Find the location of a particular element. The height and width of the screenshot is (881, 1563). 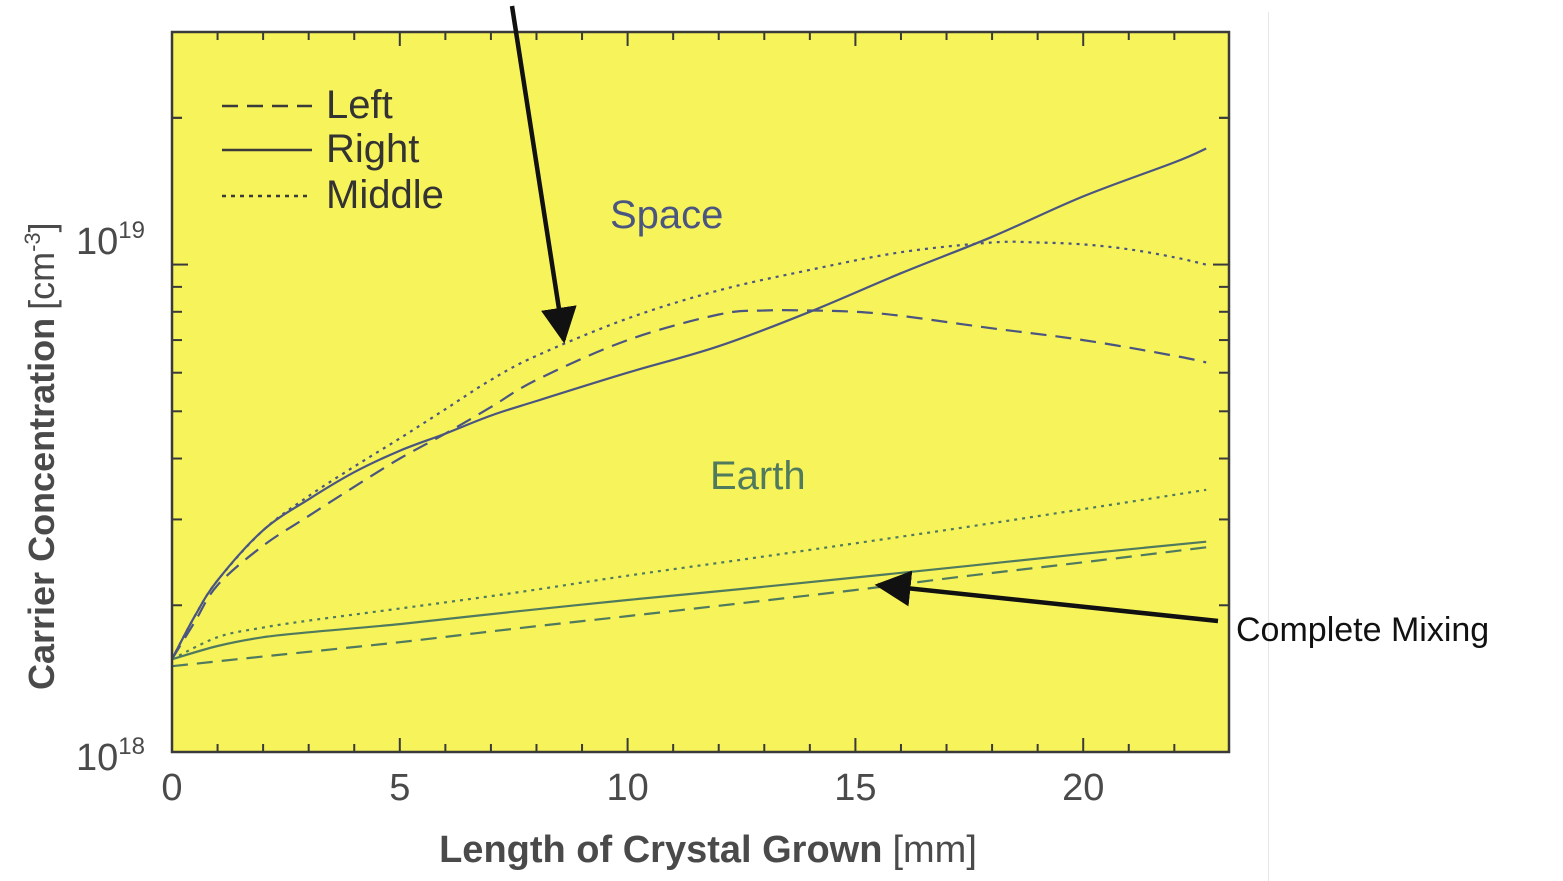

y-axis-title: Carrier Concentration [cm-3] is located at coordinates (41, 456).